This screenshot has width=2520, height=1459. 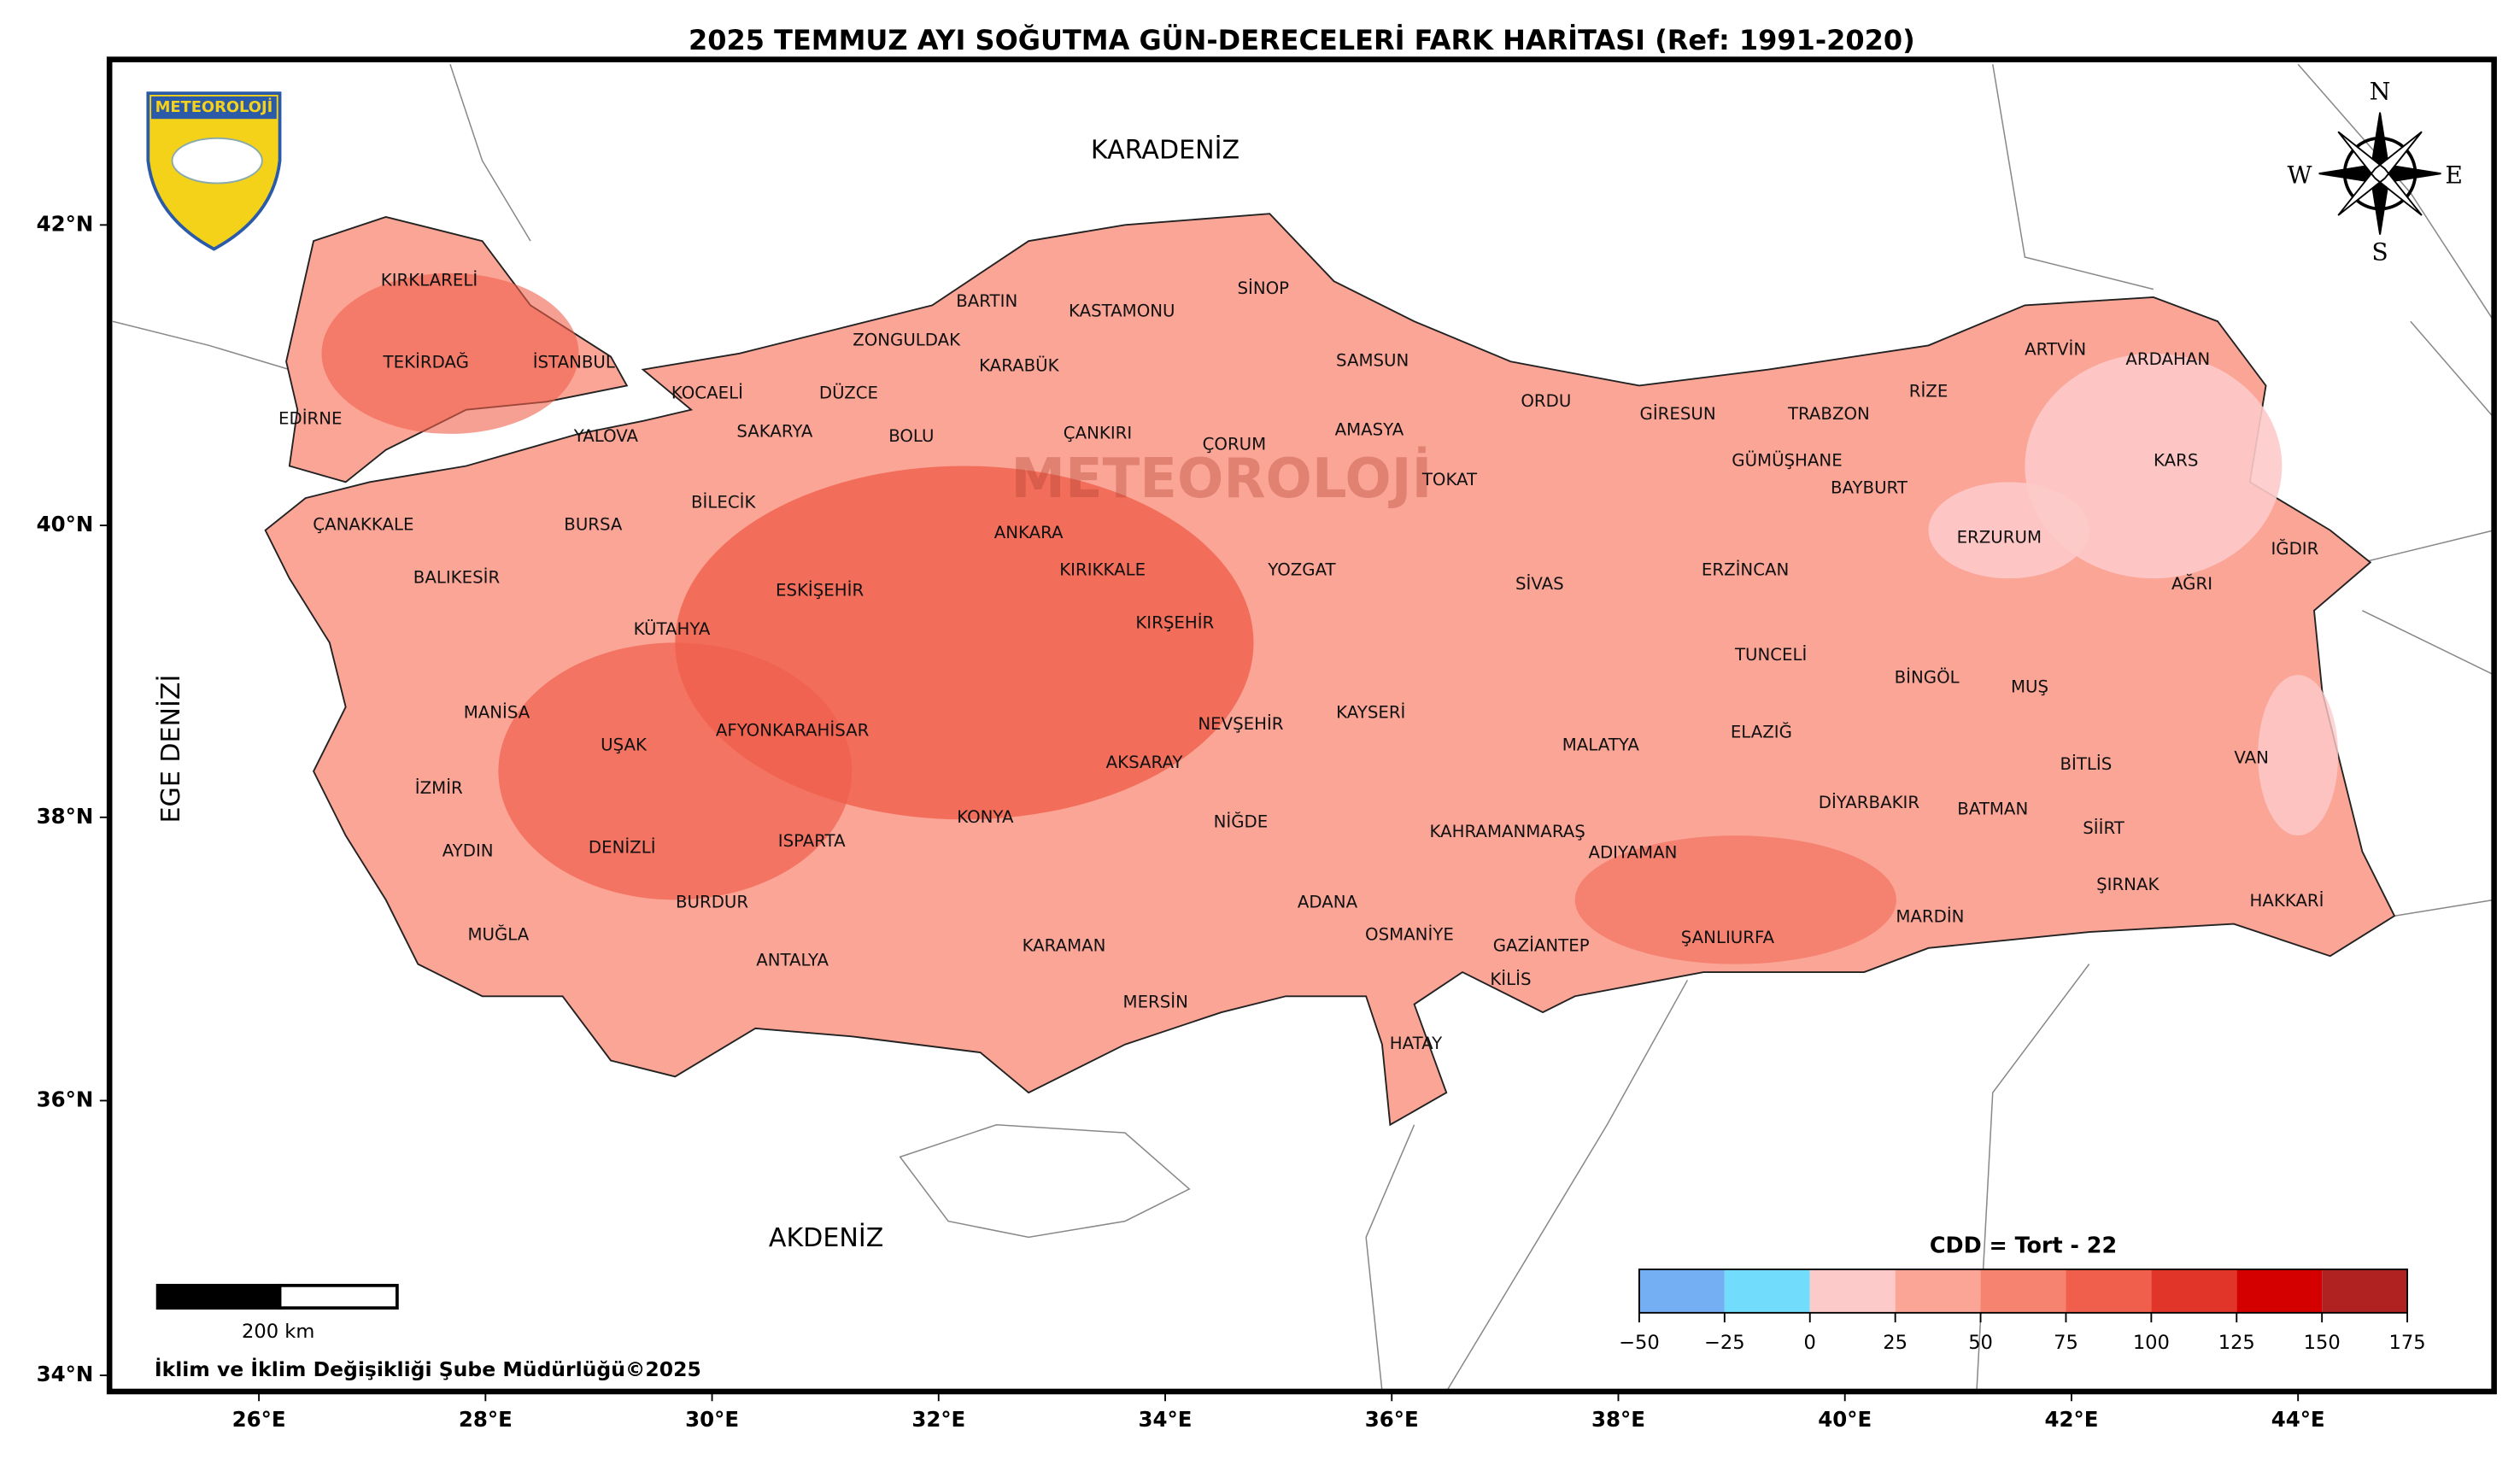 What do you see at coordinates (1165, 149) in the screenshot?
I see `sea-label: KARADENİZ` at bounding box center [1165, 149].